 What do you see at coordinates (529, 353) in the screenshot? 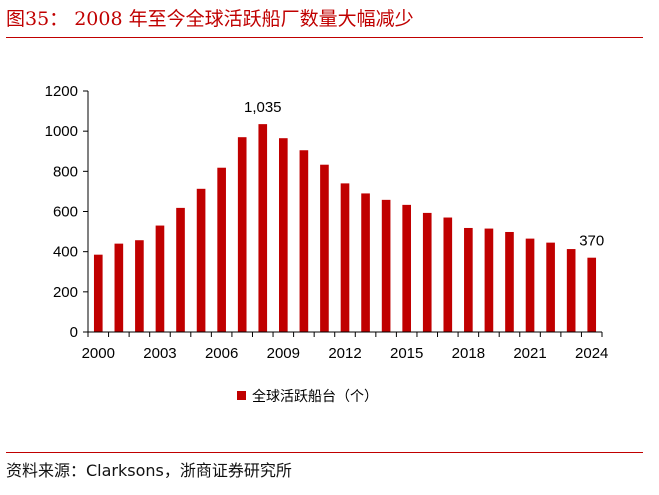
I see `x-tick-label: 2021` at bounding box center [529, 353].